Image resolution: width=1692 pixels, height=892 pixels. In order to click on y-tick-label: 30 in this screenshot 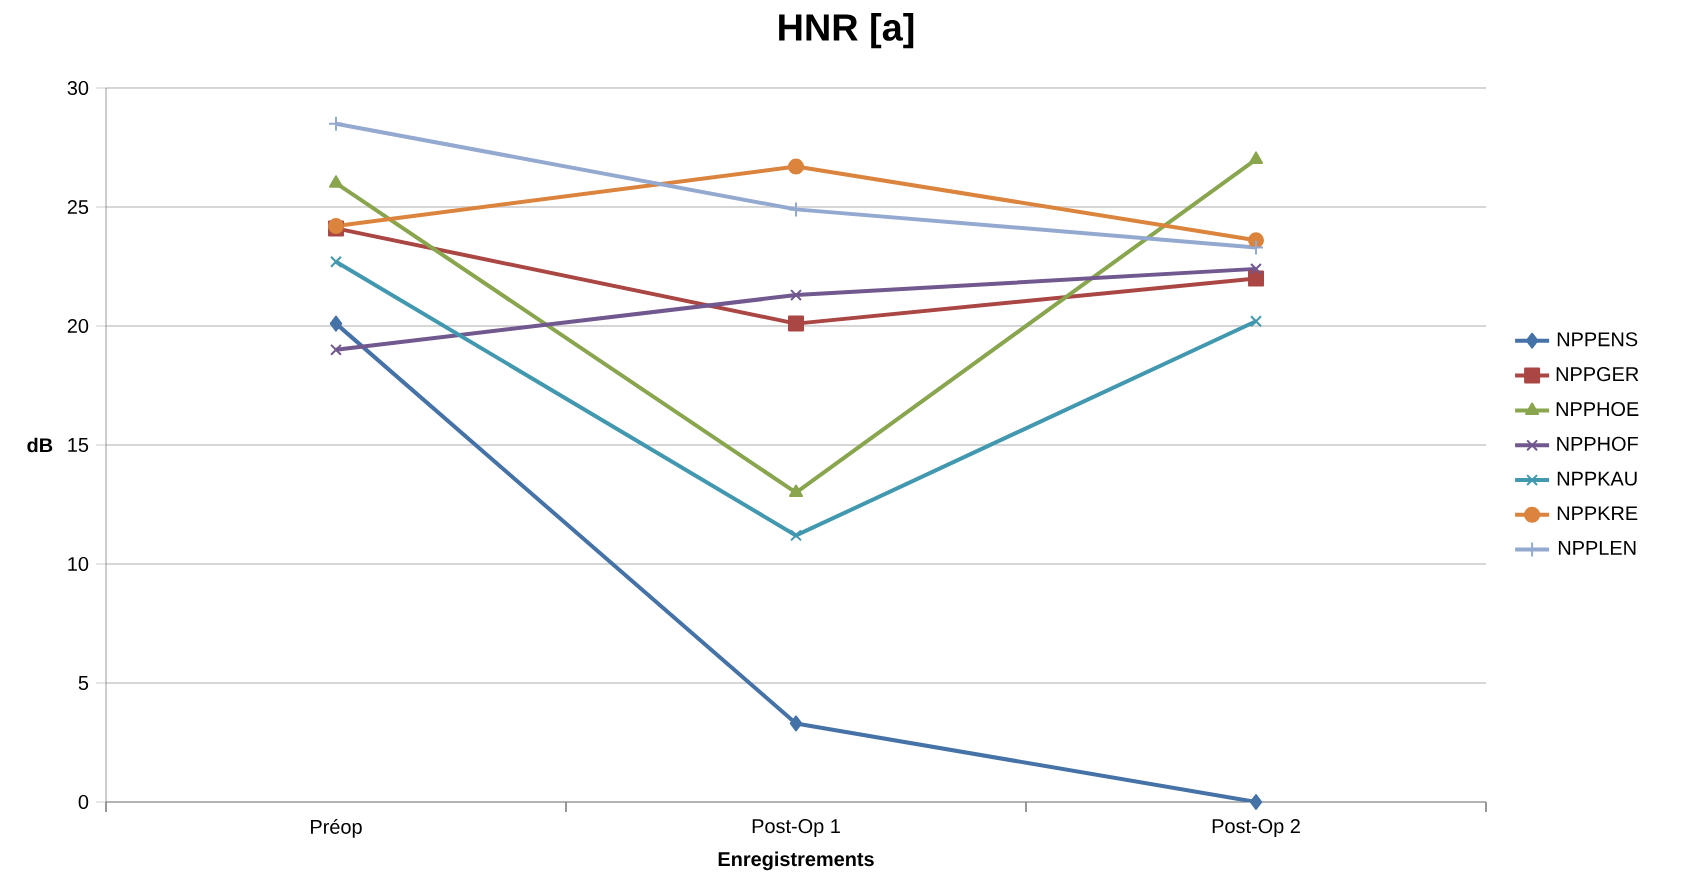, I will do `click(78, 88)`.